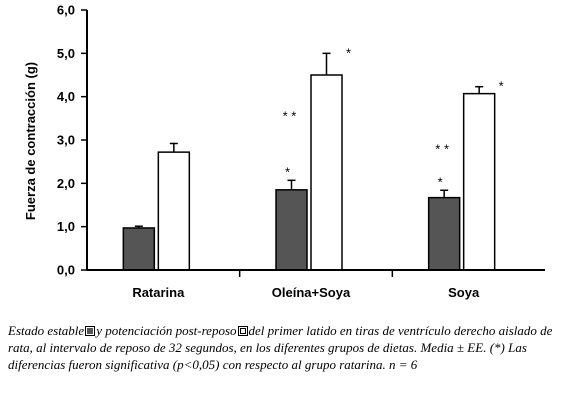 This screenshot has width=569, height=406. I want to click on y-axis-ticks: 0,0 1,0 2,0 3,0 4,0 5,0 6,0, so click(72, 140).